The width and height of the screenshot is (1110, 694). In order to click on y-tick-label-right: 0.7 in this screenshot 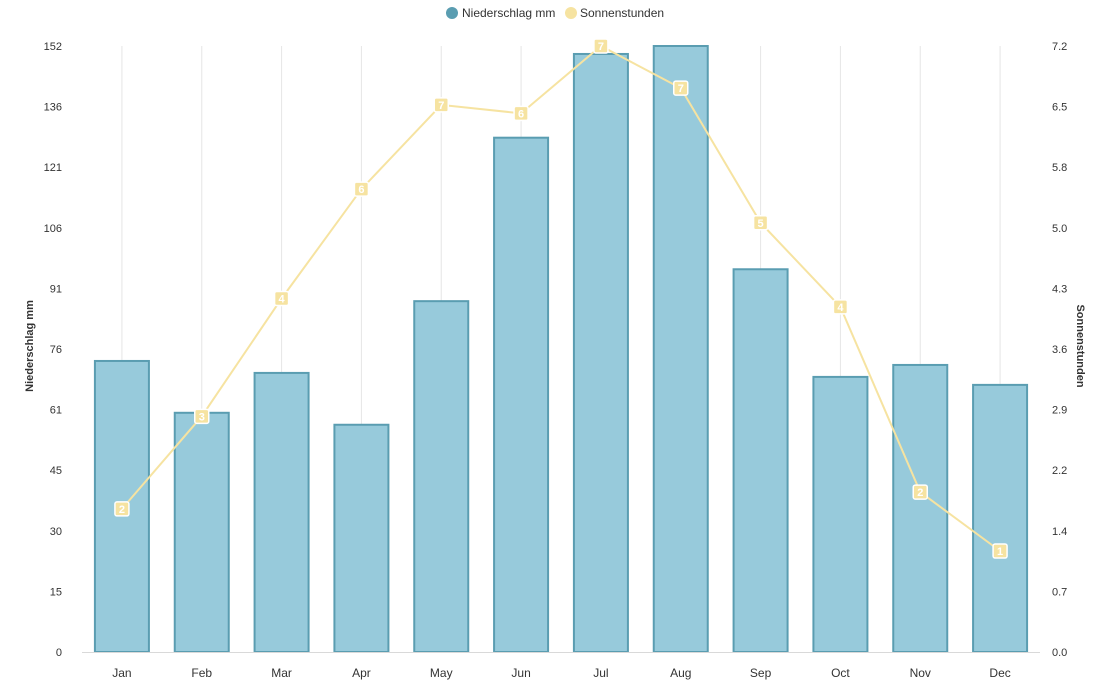, I will do `click(1059, 592)`.